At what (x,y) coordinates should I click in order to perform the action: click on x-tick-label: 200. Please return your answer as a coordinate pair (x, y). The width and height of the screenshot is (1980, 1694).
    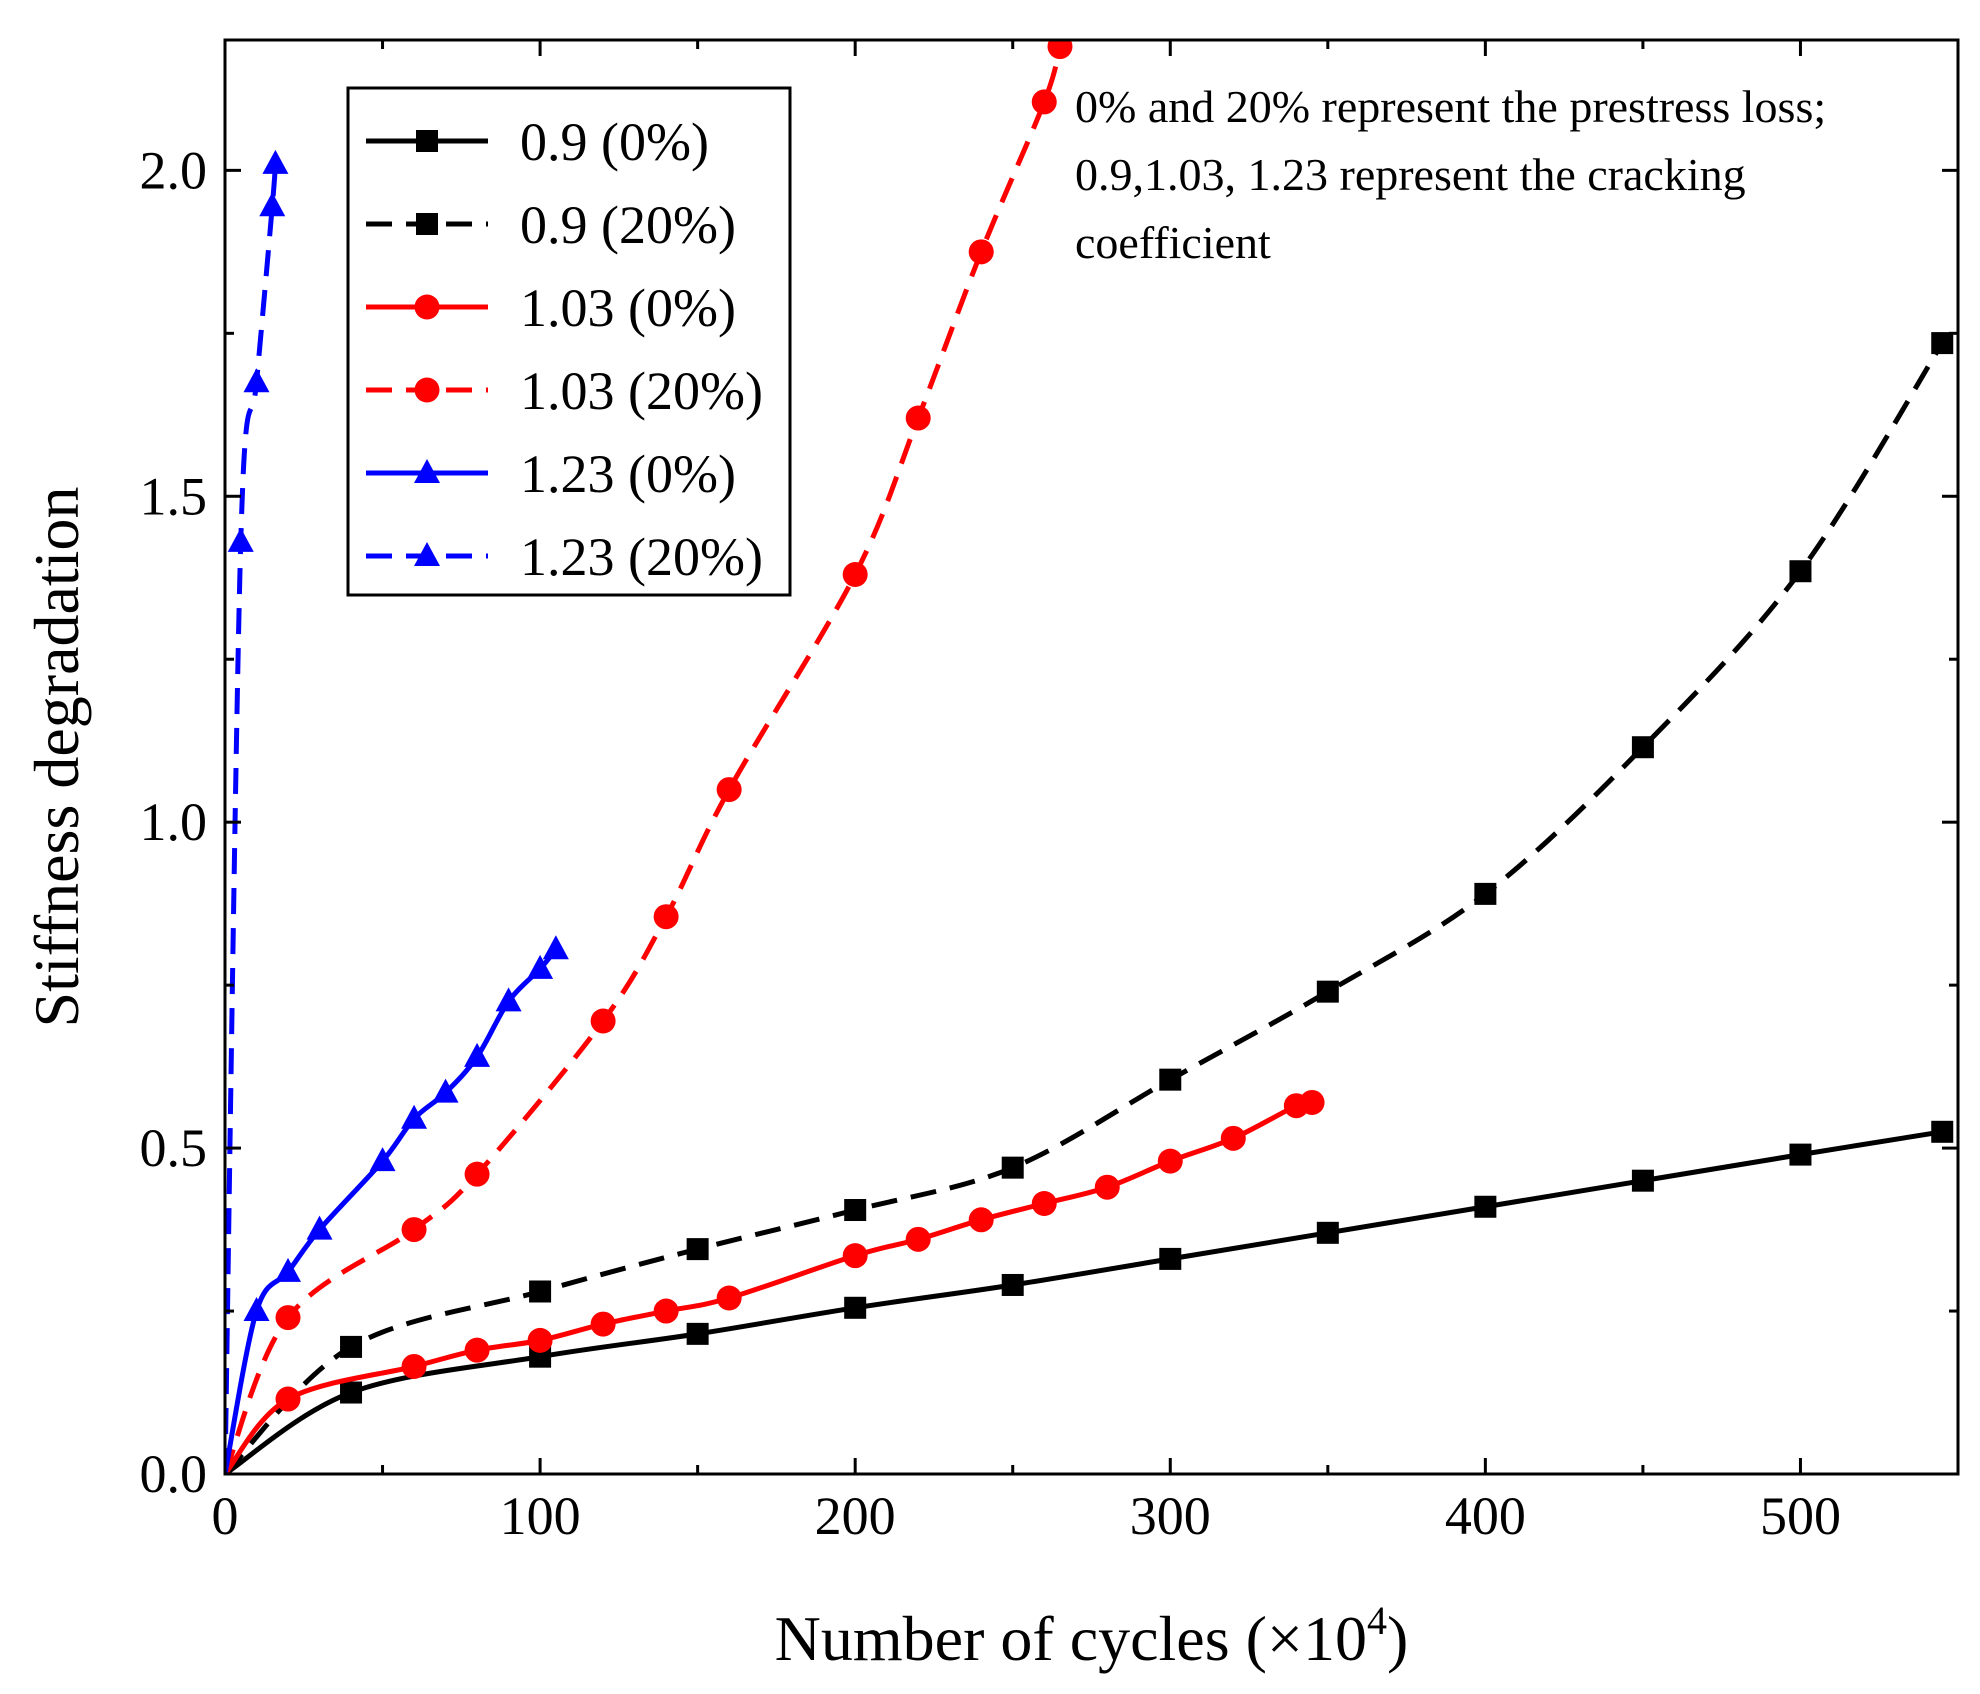
    Looking at the image, I should click on (855, 1516).